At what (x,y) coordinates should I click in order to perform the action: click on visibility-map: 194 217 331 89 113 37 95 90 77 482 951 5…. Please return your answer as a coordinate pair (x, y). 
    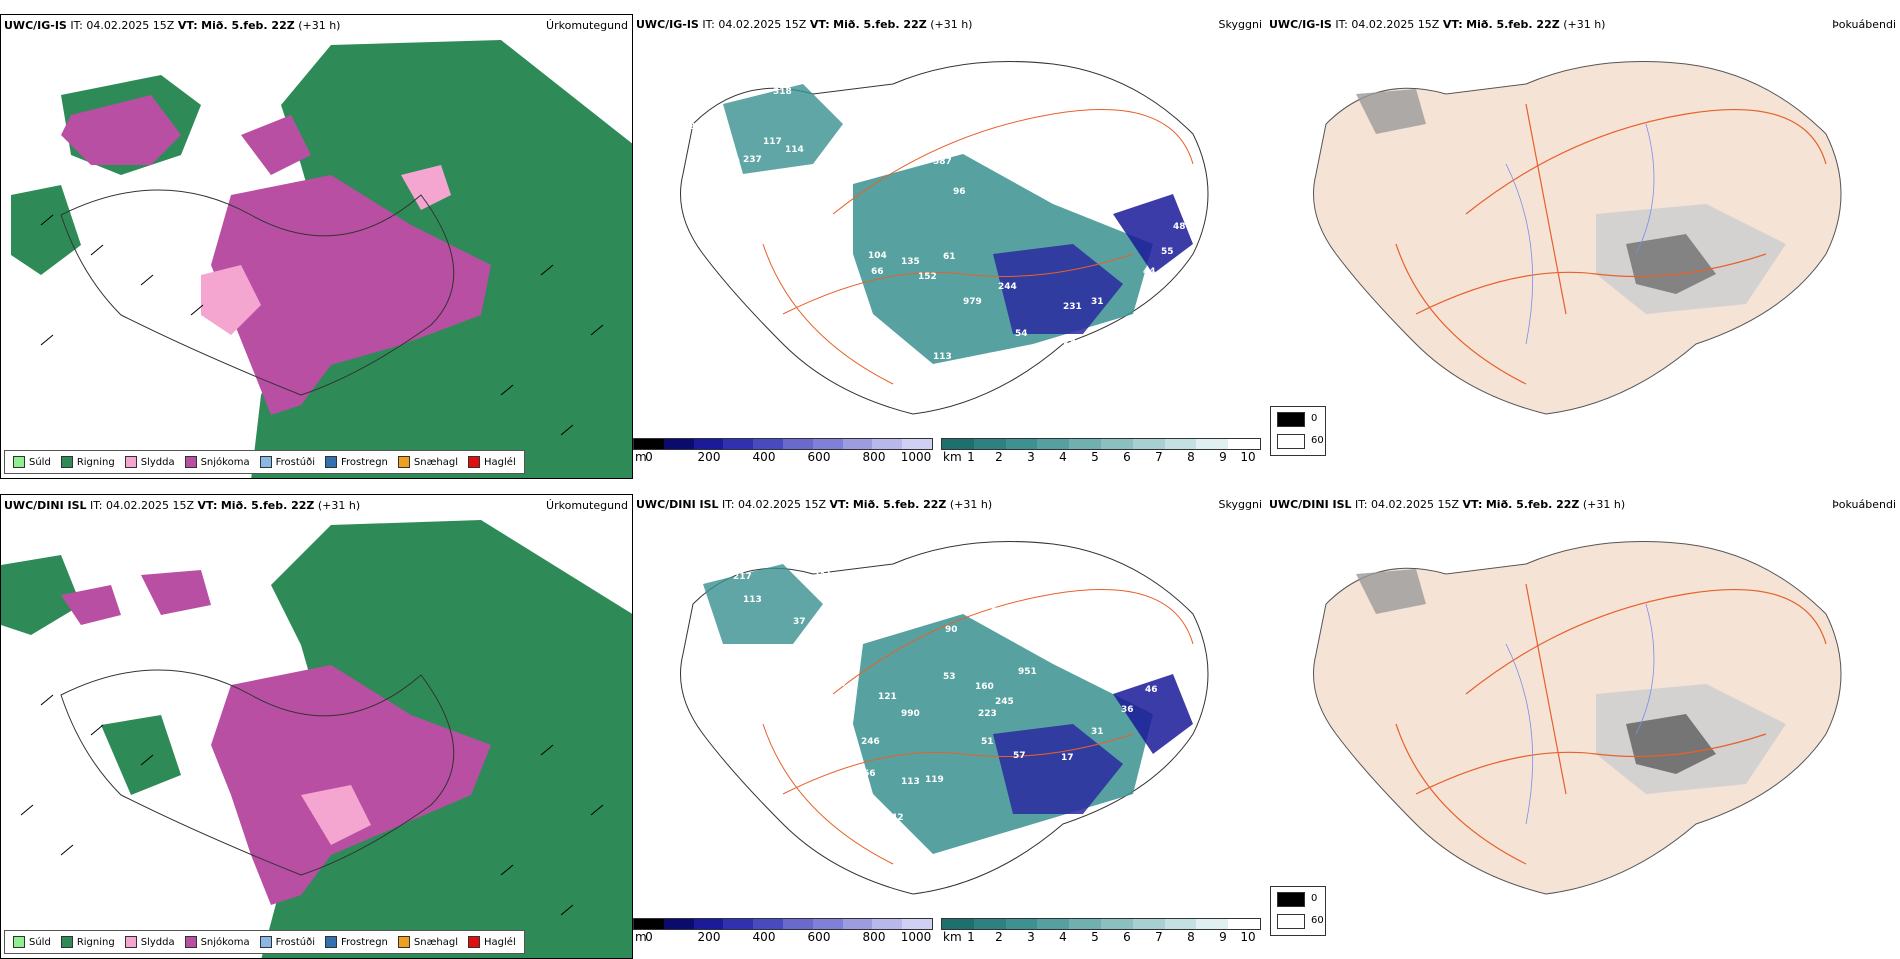
    Looking at the image, I should click on (924, 718).